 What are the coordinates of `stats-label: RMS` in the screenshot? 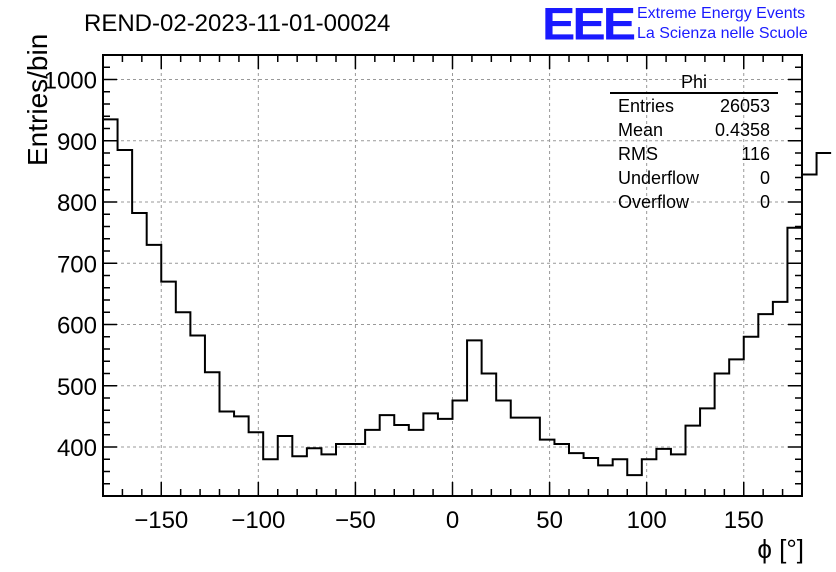 It's located at (638, 154).